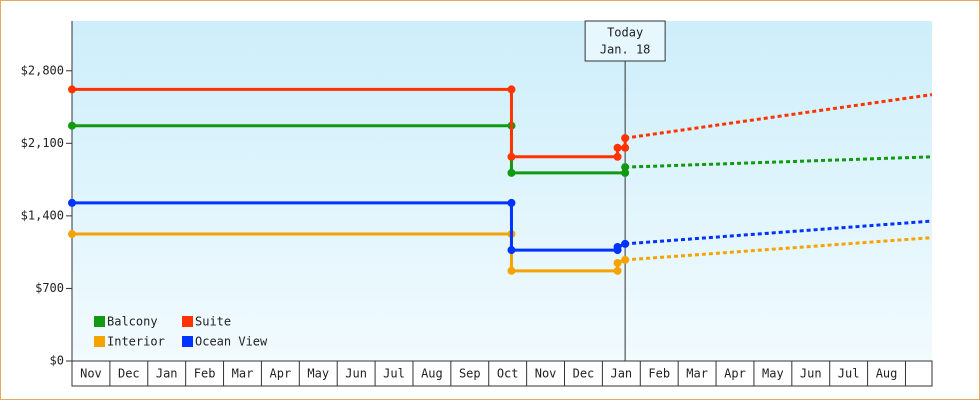 This screenshot has width=980, height=400. I want to click on today-label: Jan. 18, so click(625, 50).